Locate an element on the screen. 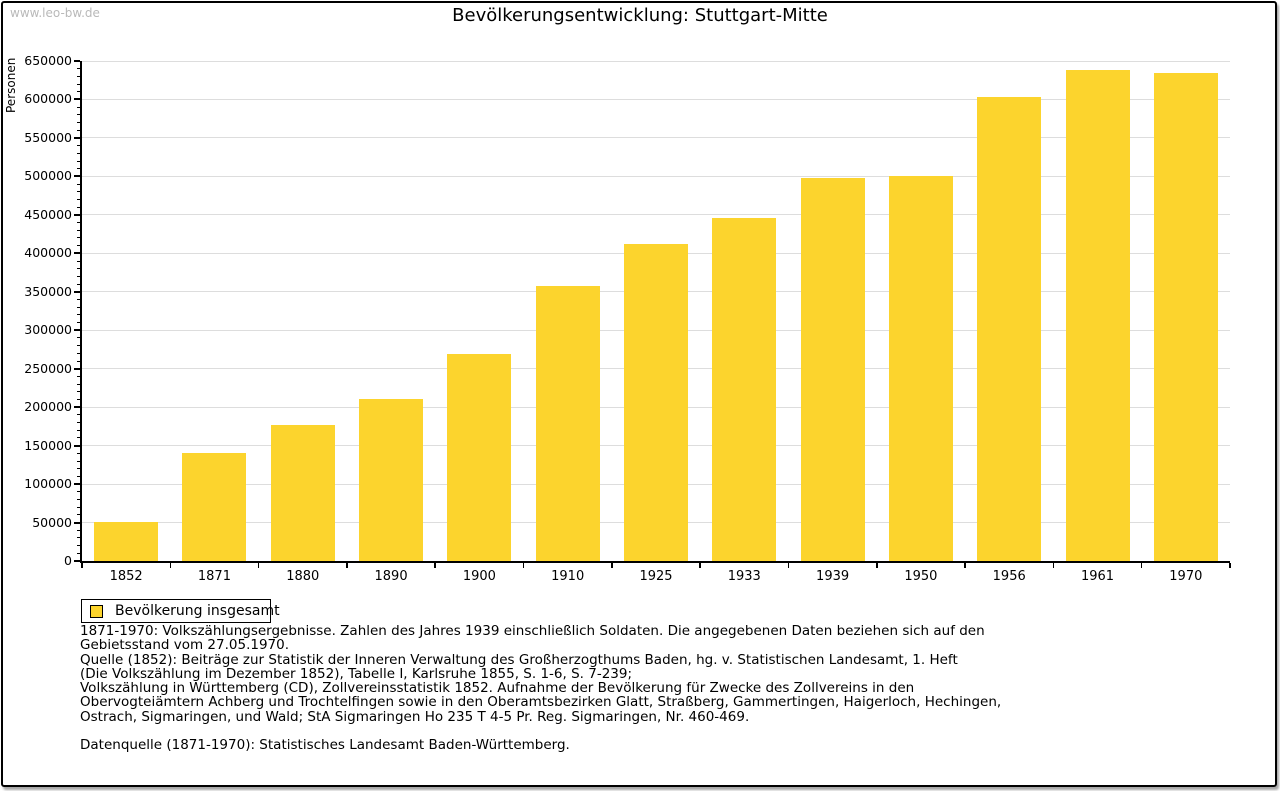 This screenshot has height=791, width=1280. y-axis-tick-label-500000: 500000 is located at coordinates (48, 176).